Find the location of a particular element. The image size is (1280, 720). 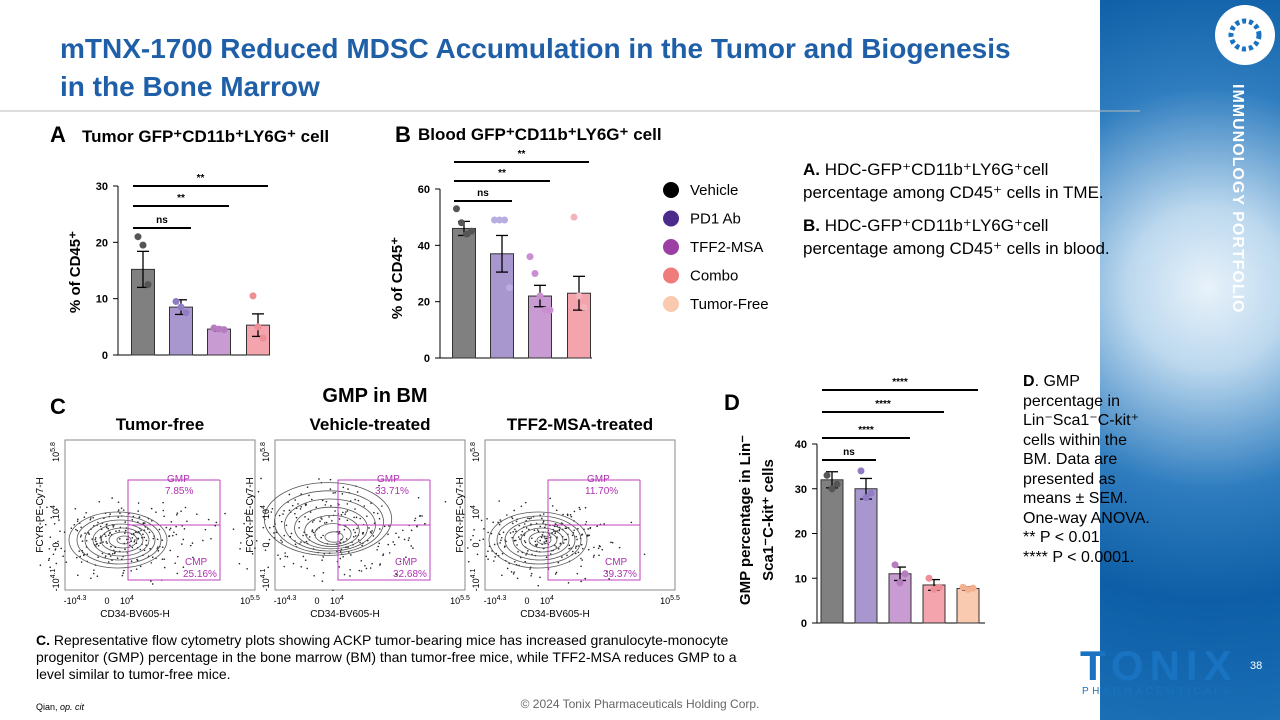

tick-exponent: 5.5 is located at coordinates (675, 598).